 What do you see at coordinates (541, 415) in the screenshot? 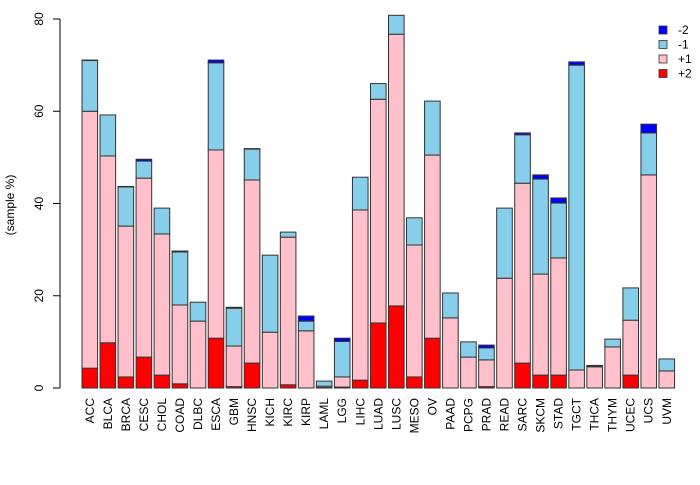
I see `x-tick-label: SKCM` at bounding box center [541, 415].